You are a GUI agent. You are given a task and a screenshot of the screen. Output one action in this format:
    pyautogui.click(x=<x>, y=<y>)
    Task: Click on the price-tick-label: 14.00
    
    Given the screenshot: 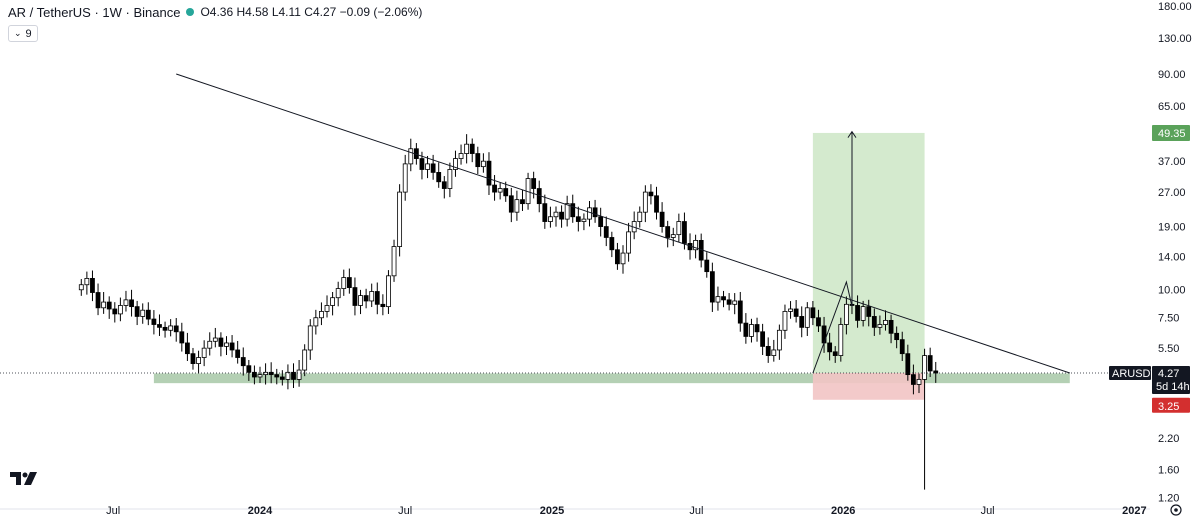 What is the action you would take?
    pyautogui.click(x=1172, y=258)
    